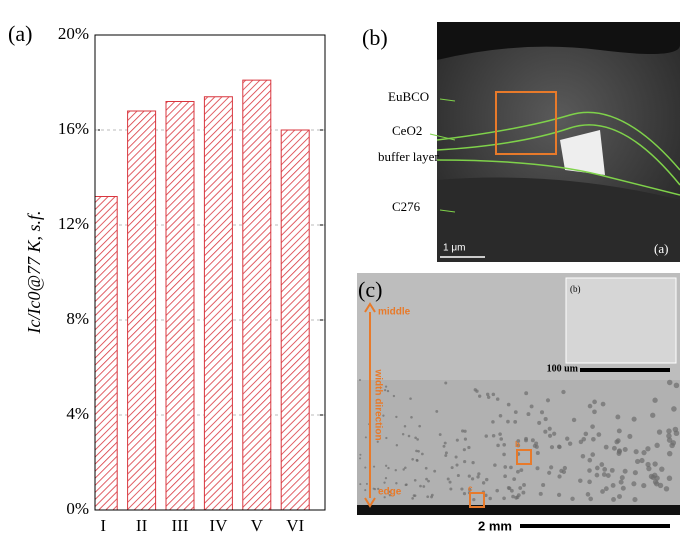 The width and height of the screenshot is (680, 548). Describe the element at coordinates (257, 525) in the screenshot. I see `x-tick-label: V` at that location.